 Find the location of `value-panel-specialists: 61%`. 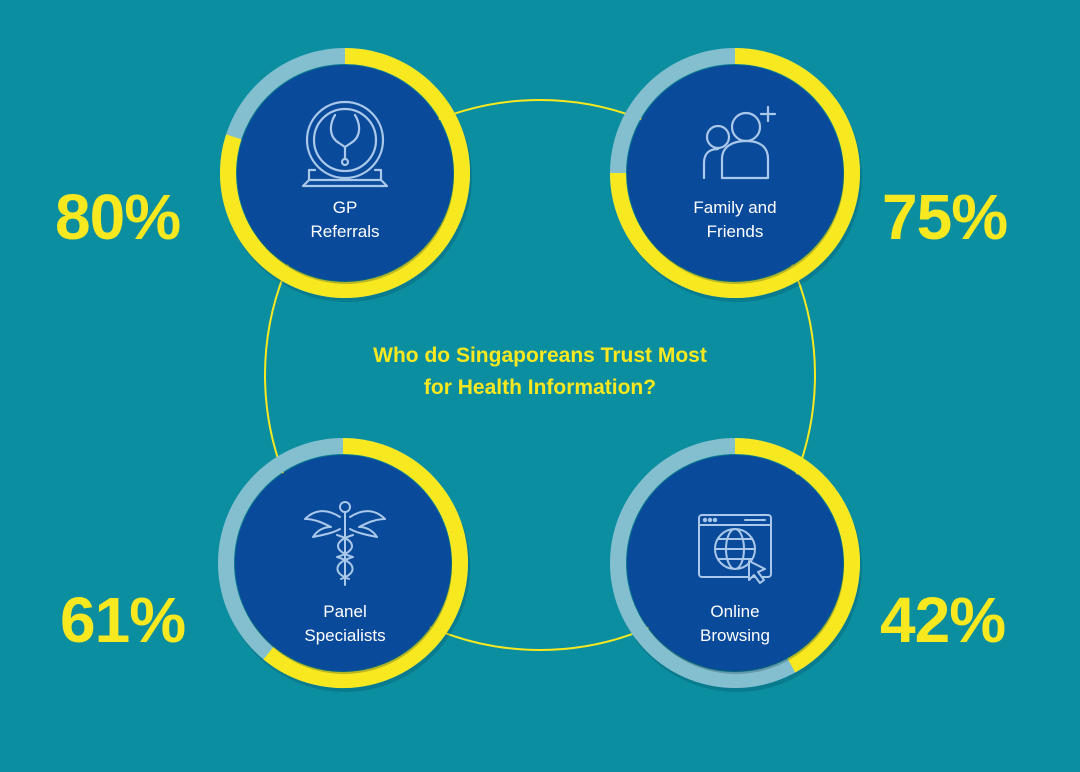

value-panel-specialists: 61% is located at coordinates (123, 620).